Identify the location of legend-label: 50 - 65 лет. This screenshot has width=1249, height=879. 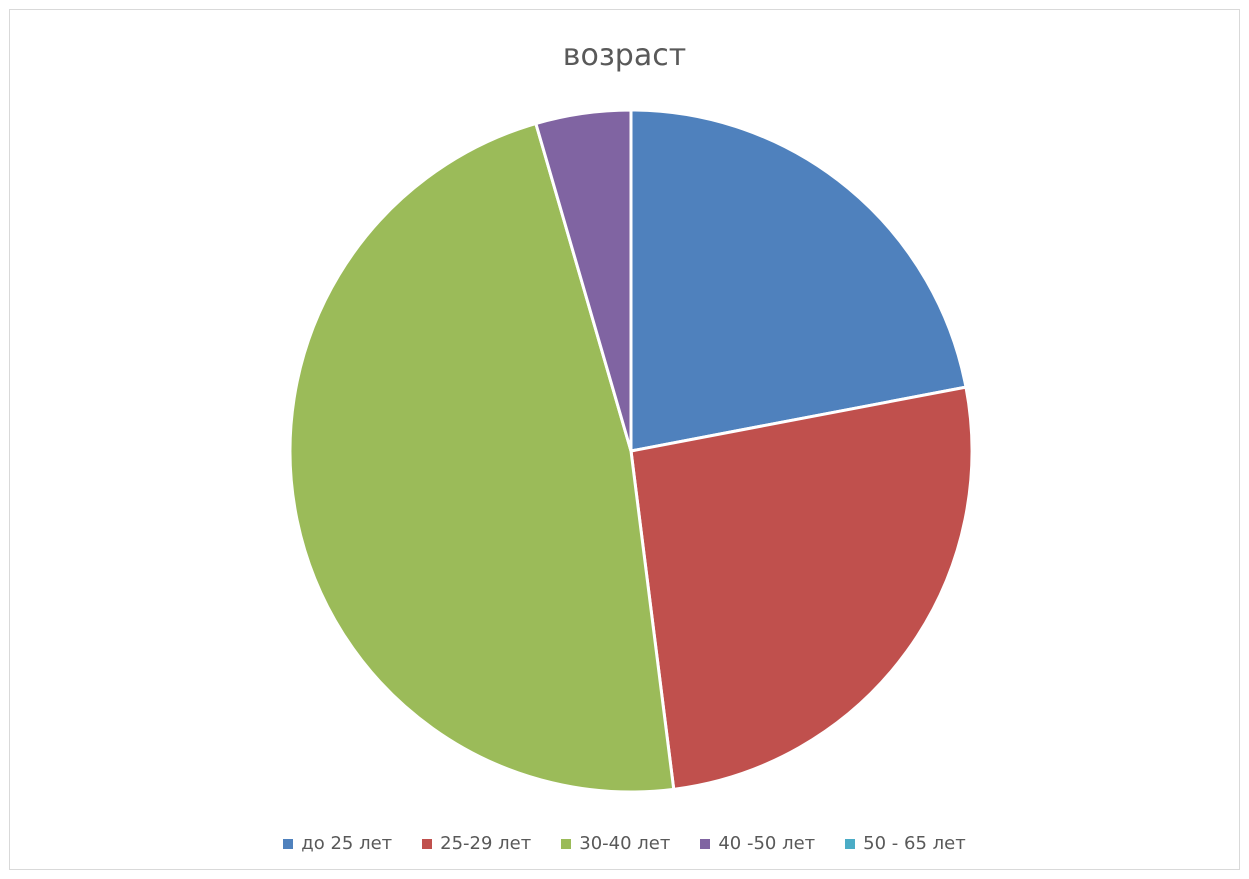
(914, 843).